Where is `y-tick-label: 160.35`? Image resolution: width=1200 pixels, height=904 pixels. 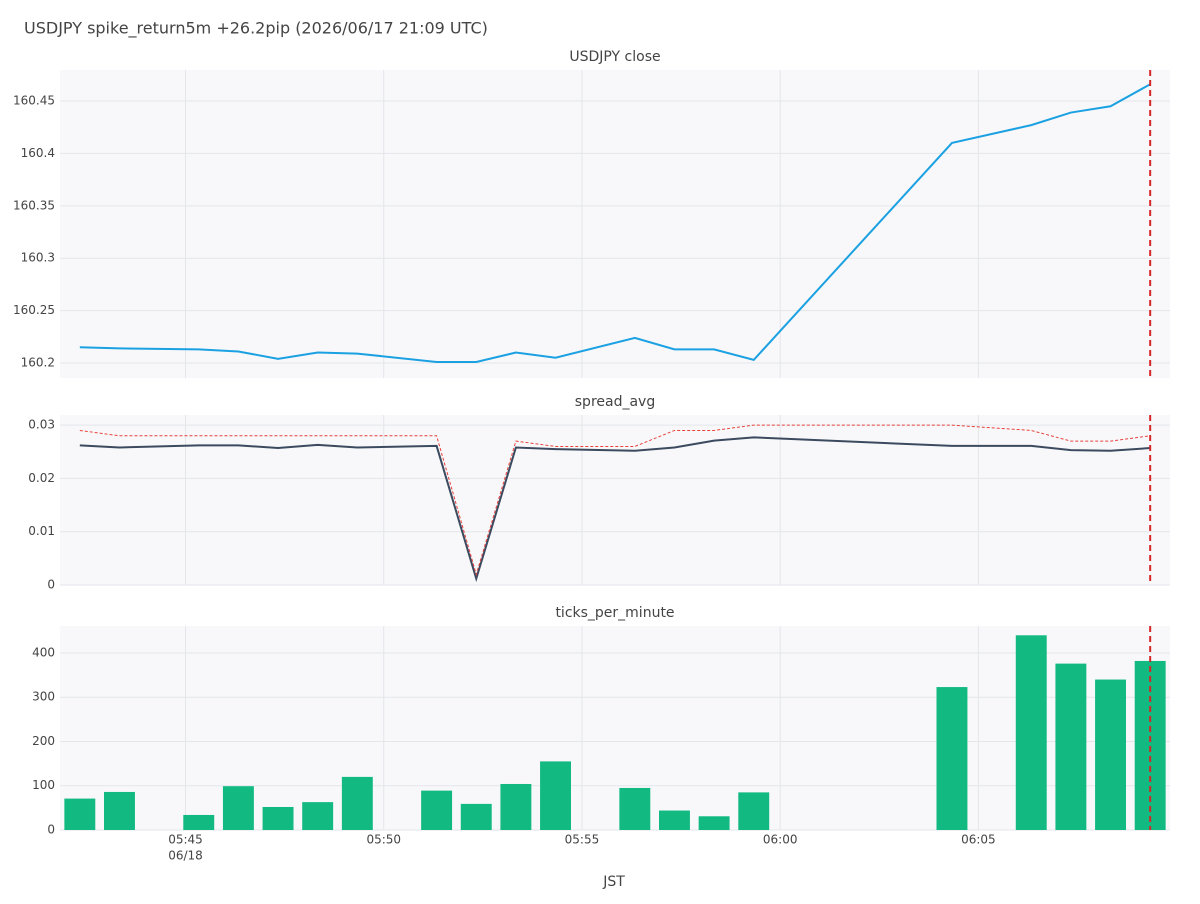
y-tick-label: 160.35 is located at coordinates (34, 205).